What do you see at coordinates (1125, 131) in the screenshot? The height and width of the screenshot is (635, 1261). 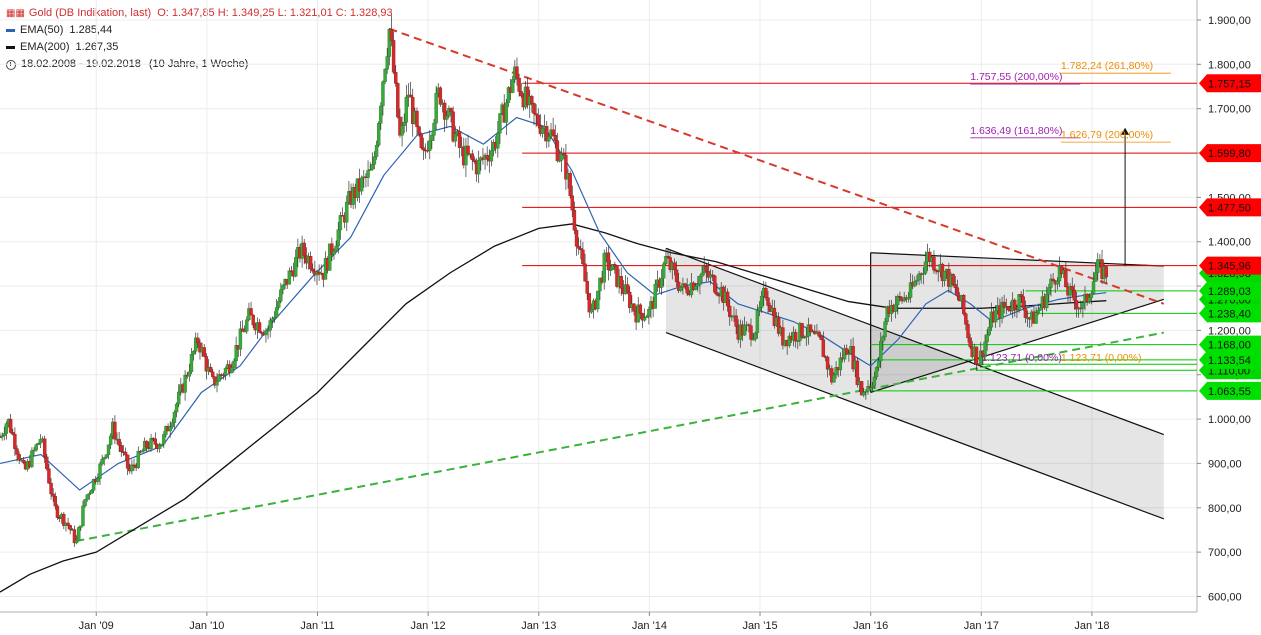 I see `target-arrow-head` at bounding box center [1125, 131].